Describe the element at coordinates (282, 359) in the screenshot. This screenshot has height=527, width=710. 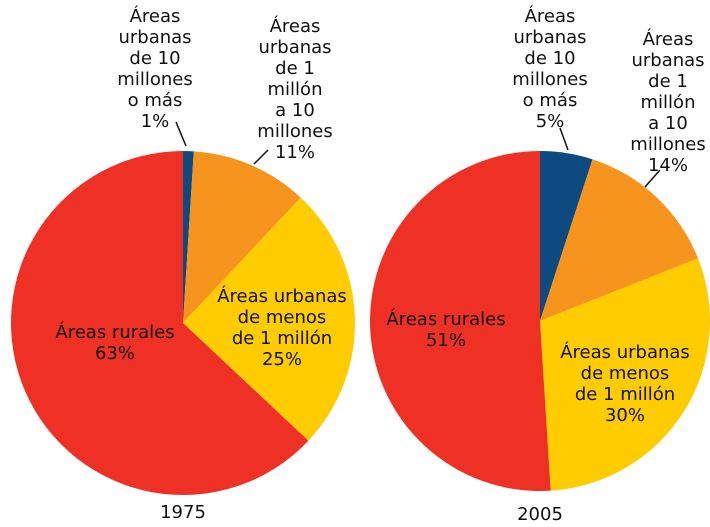
I see `value-label: 25%` at that location.